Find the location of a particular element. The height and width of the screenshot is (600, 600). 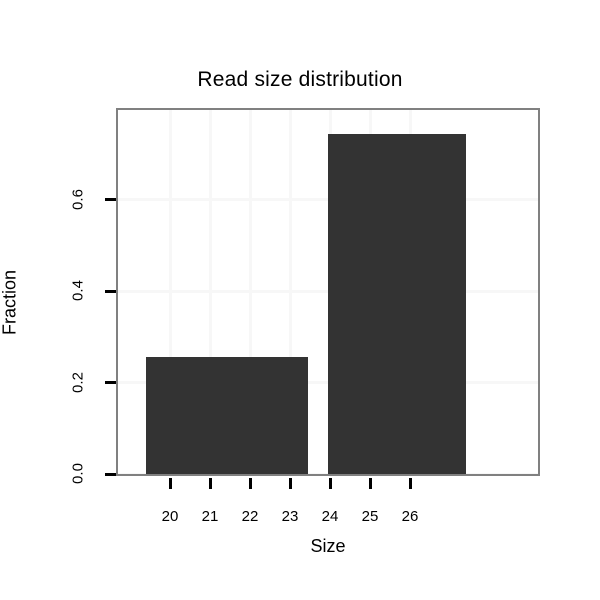

y-tick-0.6 is located at coordinates (110, 200).